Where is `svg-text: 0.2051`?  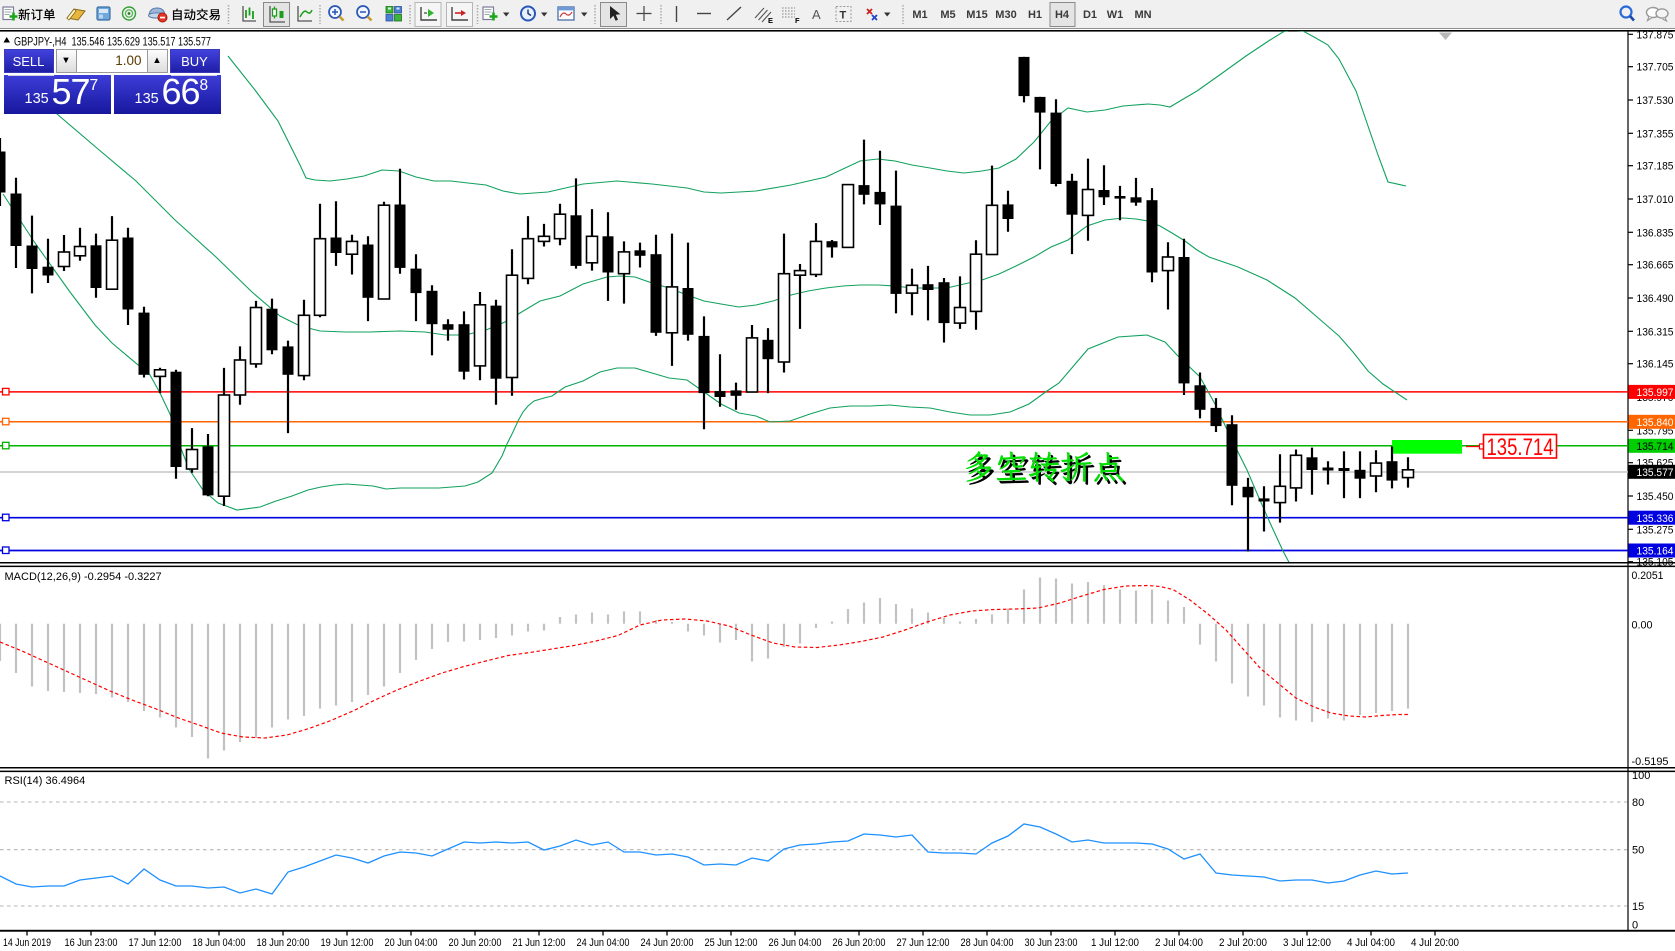 svg-text: 0.2051 is located at coordinates (1648, 576).